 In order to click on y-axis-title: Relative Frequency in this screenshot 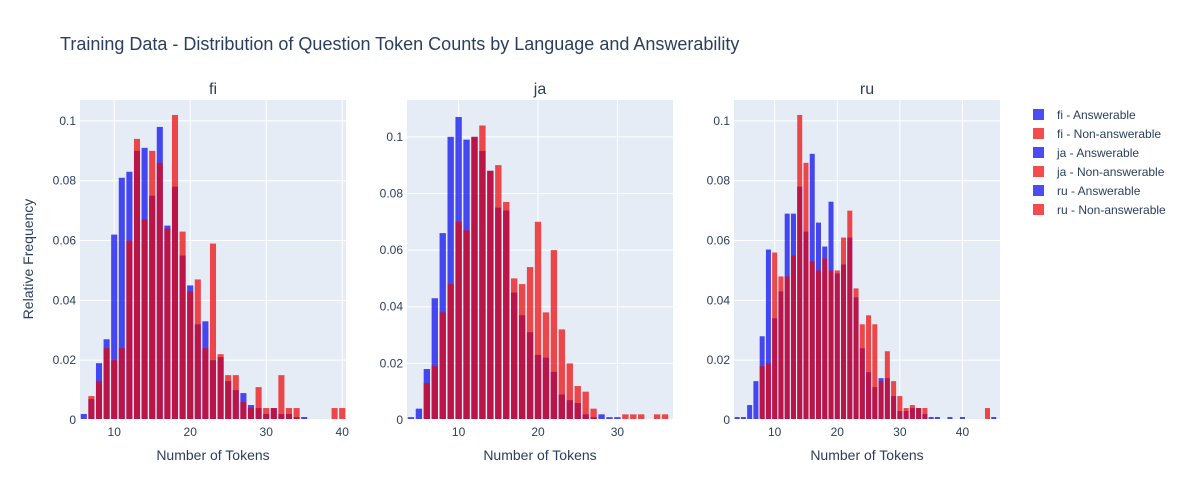, I will do `click(28, 259)`.